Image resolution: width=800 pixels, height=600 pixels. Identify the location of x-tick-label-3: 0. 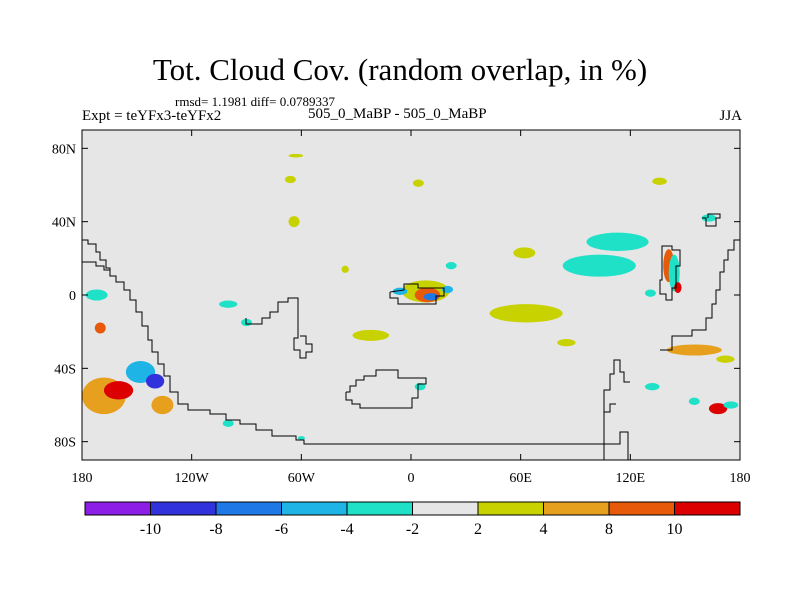
(411, 478).